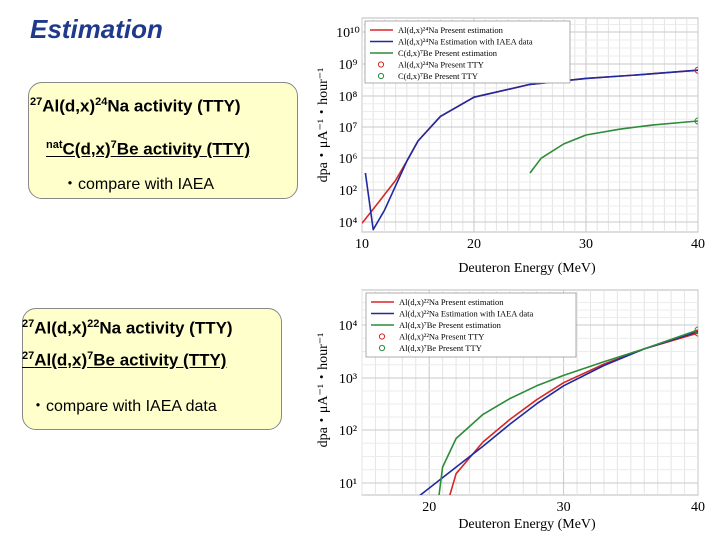 The image size is (720, 540). Describe the element at coordinates (90, 356) in the screenshot. I see `box2-line2-sup2: 7` at that location.